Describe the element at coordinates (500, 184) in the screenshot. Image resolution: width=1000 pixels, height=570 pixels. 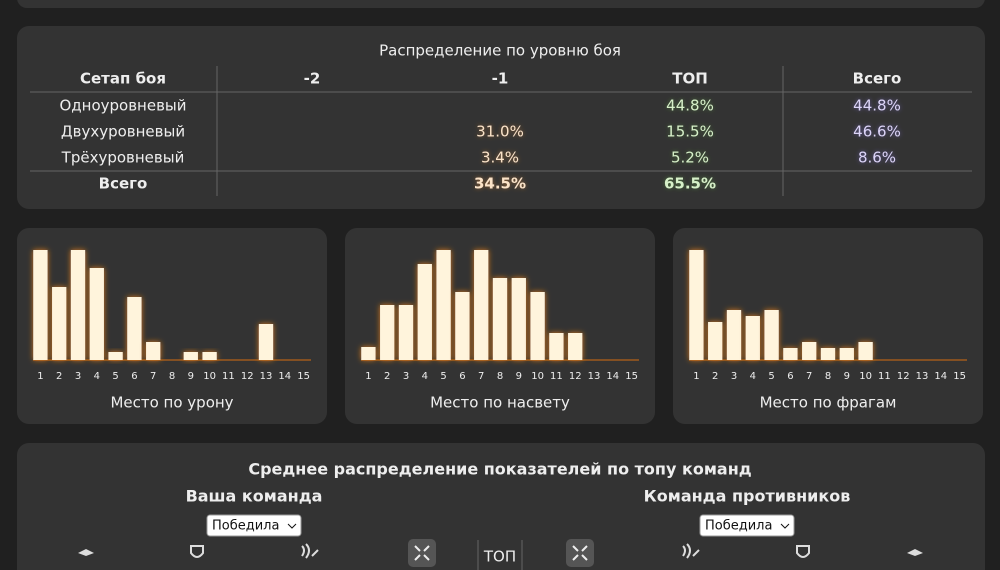
I see `table-cell: 34.5%` at that location.